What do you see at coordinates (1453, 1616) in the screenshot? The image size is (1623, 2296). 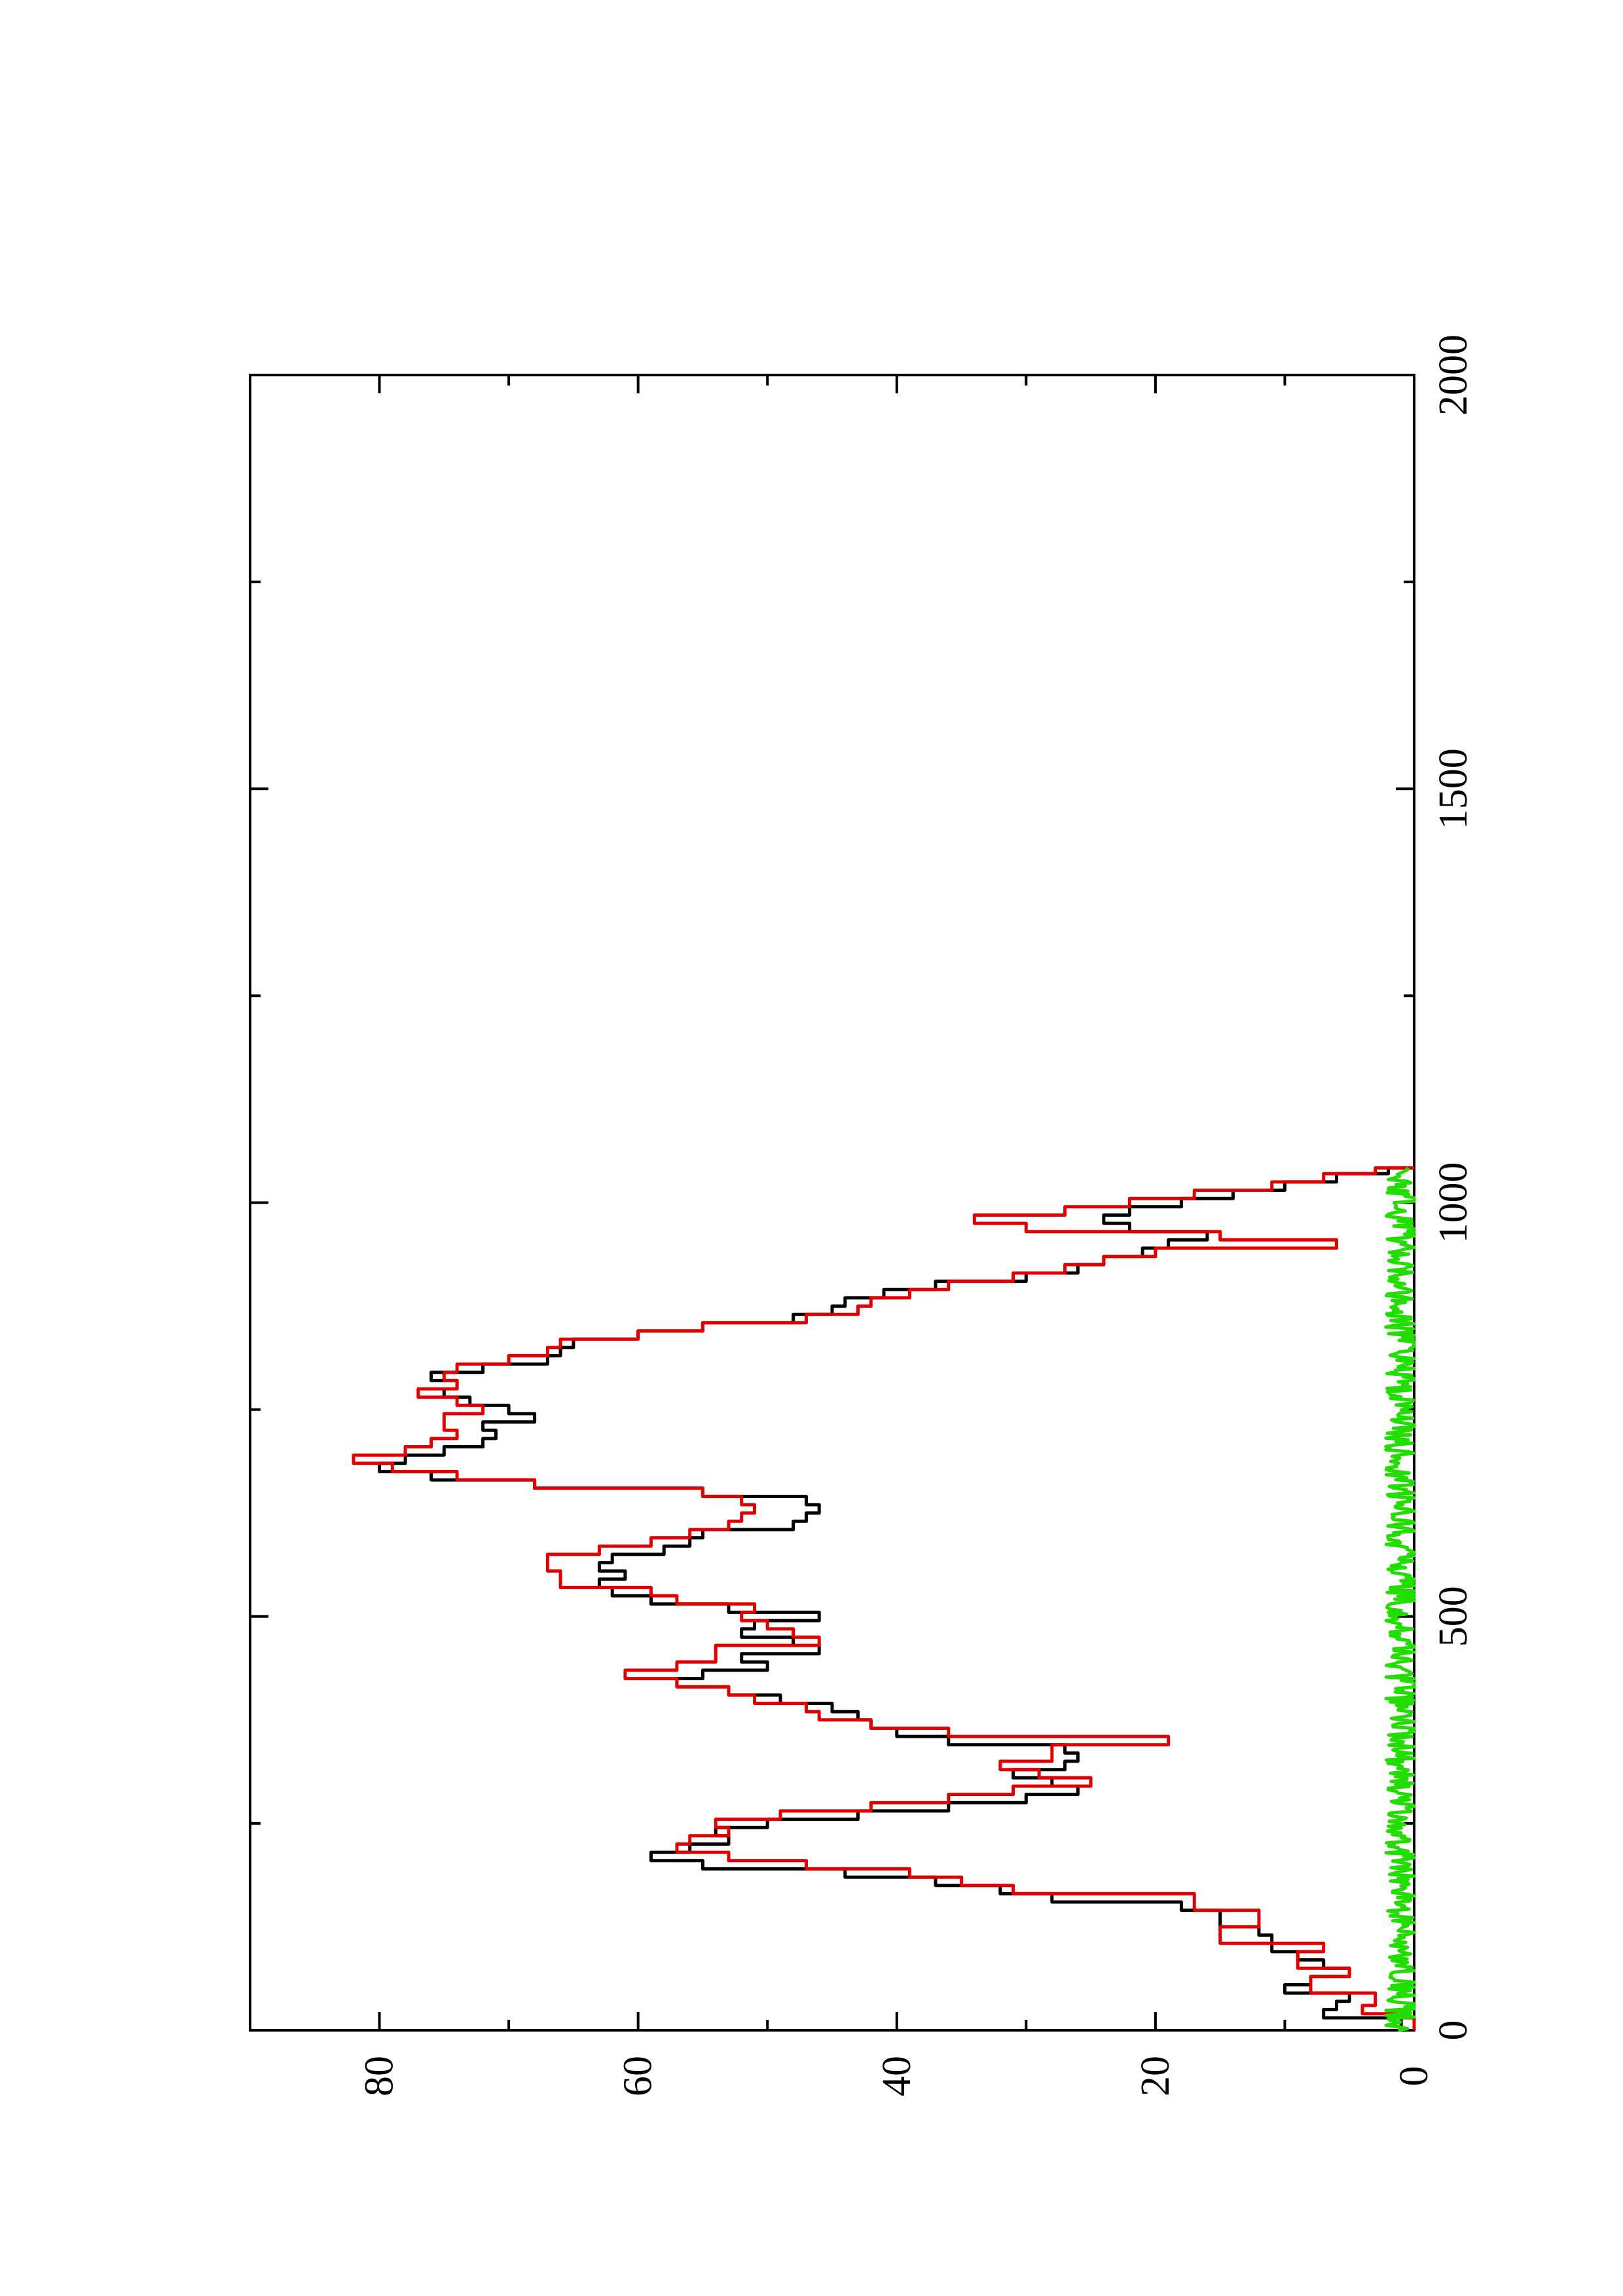 I see `x-tick-label: 500` at bounding box center [1453, 1616].